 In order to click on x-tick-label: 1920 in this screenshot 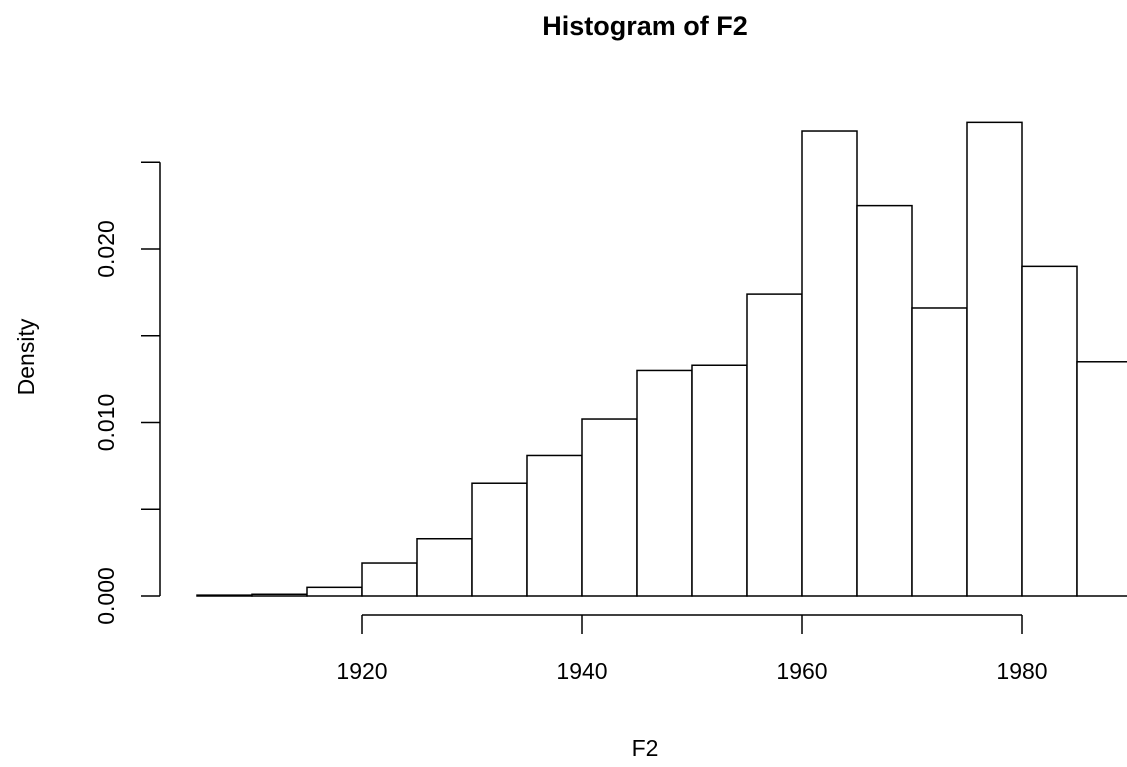, I will do `click(361, 671)`.